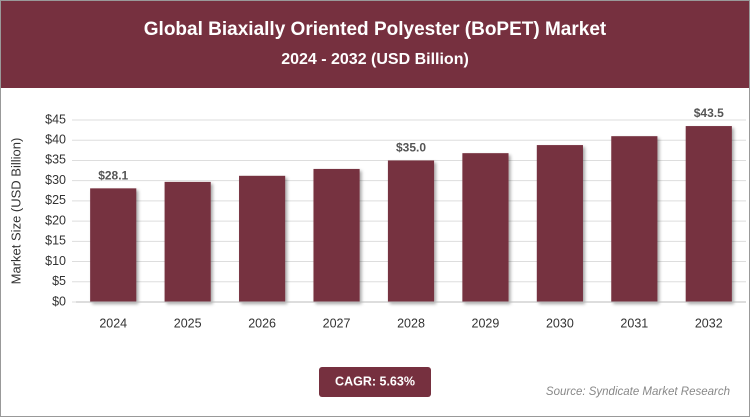 This screenshot has height=417, width=750. I want to click on x-tick-label: 2025, so click(188, 323).